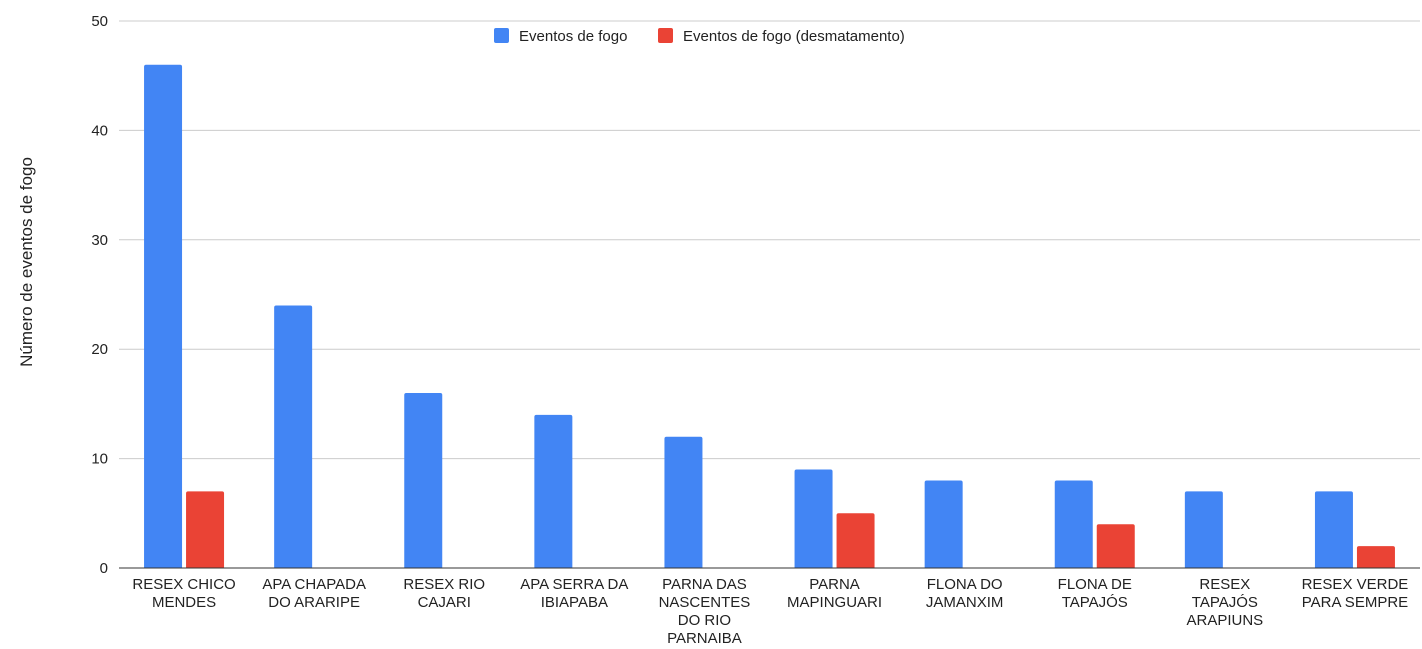 The width and height of the screenshot is (1422, 649). I want to click on y-axis-ticks: 0 10 20 30 40 50, so click(99, 295).